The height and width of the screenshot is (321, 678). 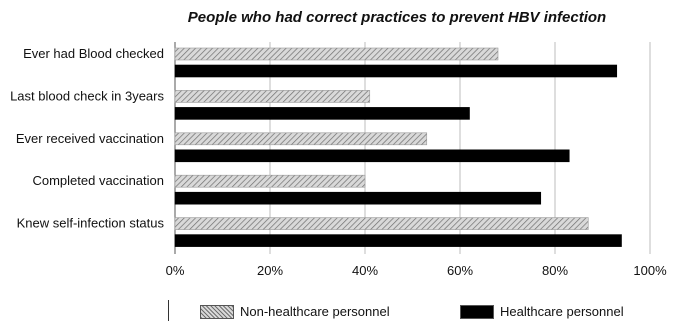 What do you see at coordinates (98, 180) in the screenshot?
I see `category-label: Completed vaccination` at bounding box center [98, 180].